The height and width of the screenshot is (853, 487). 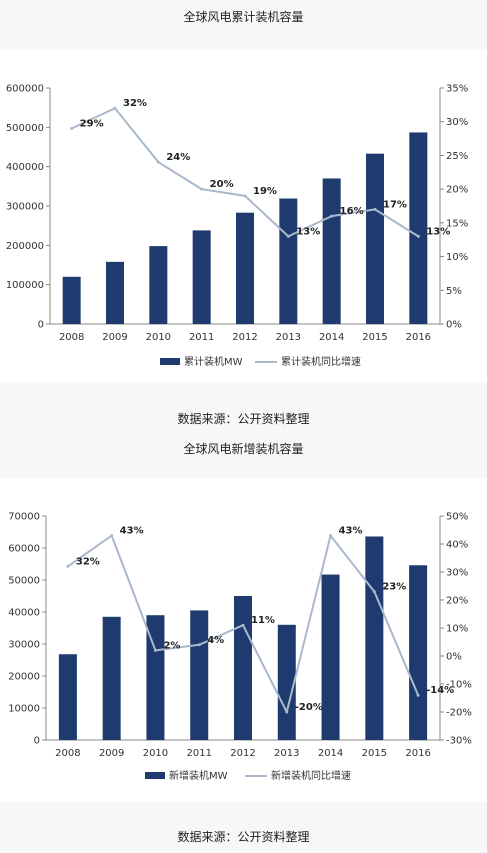 What do you see at coordinates (243, 17) in the screenshot?
I see `chart1-title: 全球风电累计装机容量` at bounding box center [243, 17].